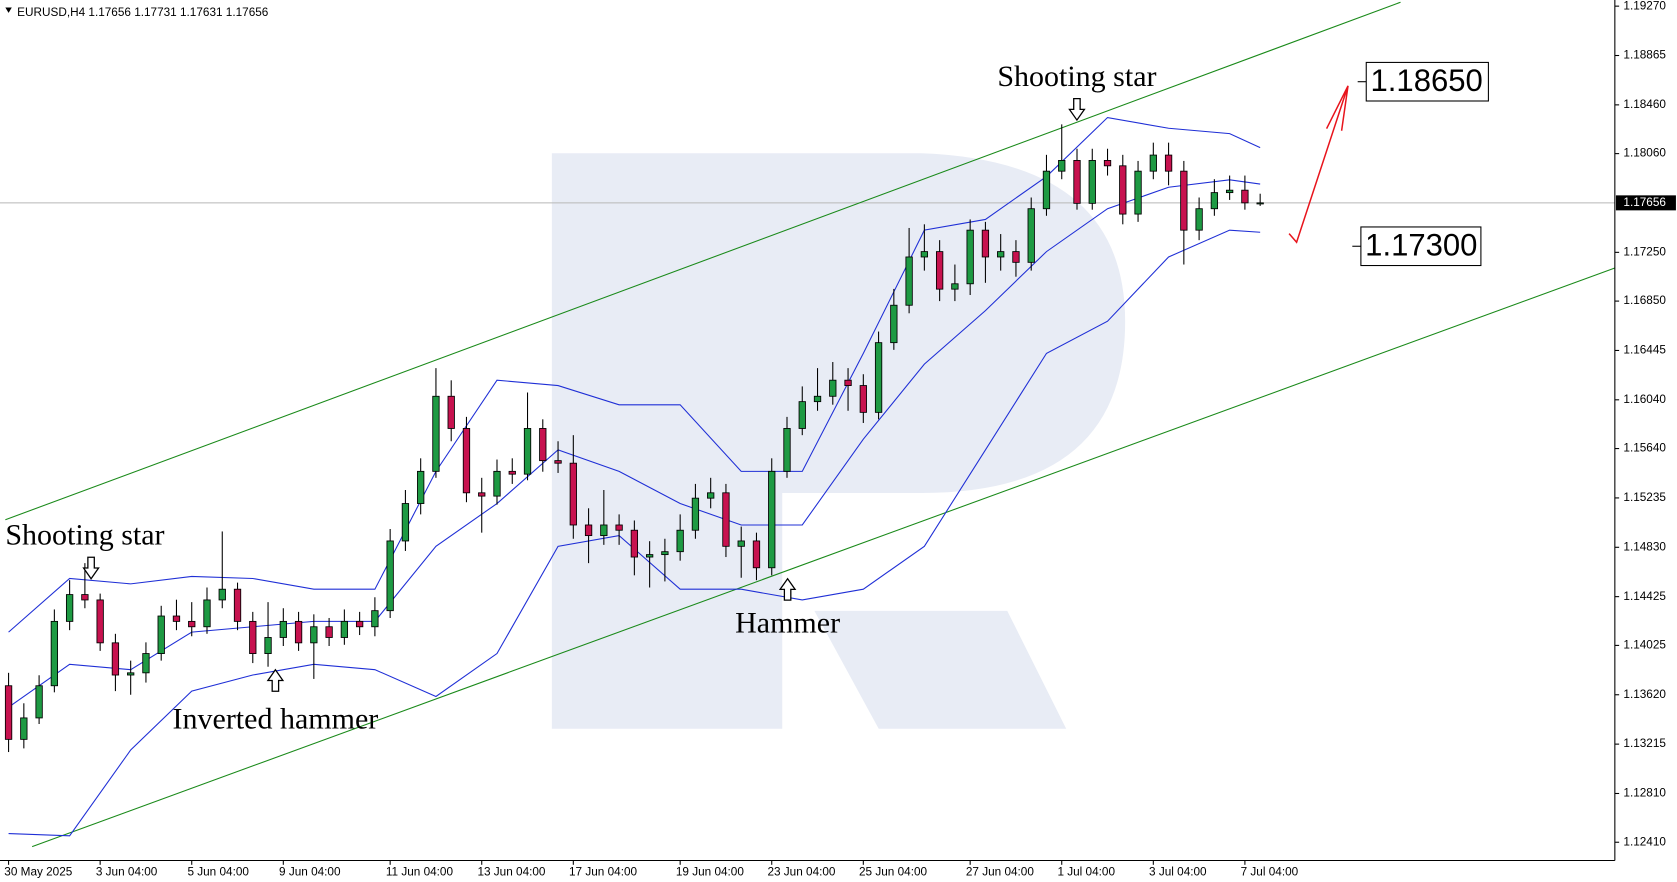 Image resolution: width=1677 pixels, height=882 pixels. I want to click on y-tick-label: 1.14425, so click(1644, 596).